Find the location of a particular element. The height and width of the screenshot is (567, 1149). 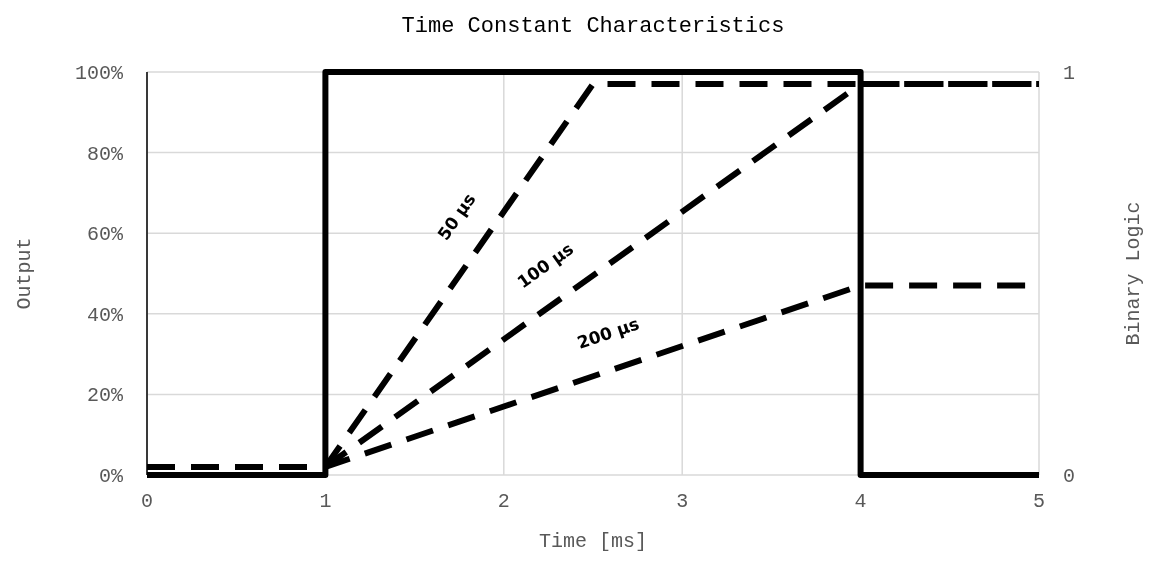

annotation: 100 µs is located at coordinates (545, 265).